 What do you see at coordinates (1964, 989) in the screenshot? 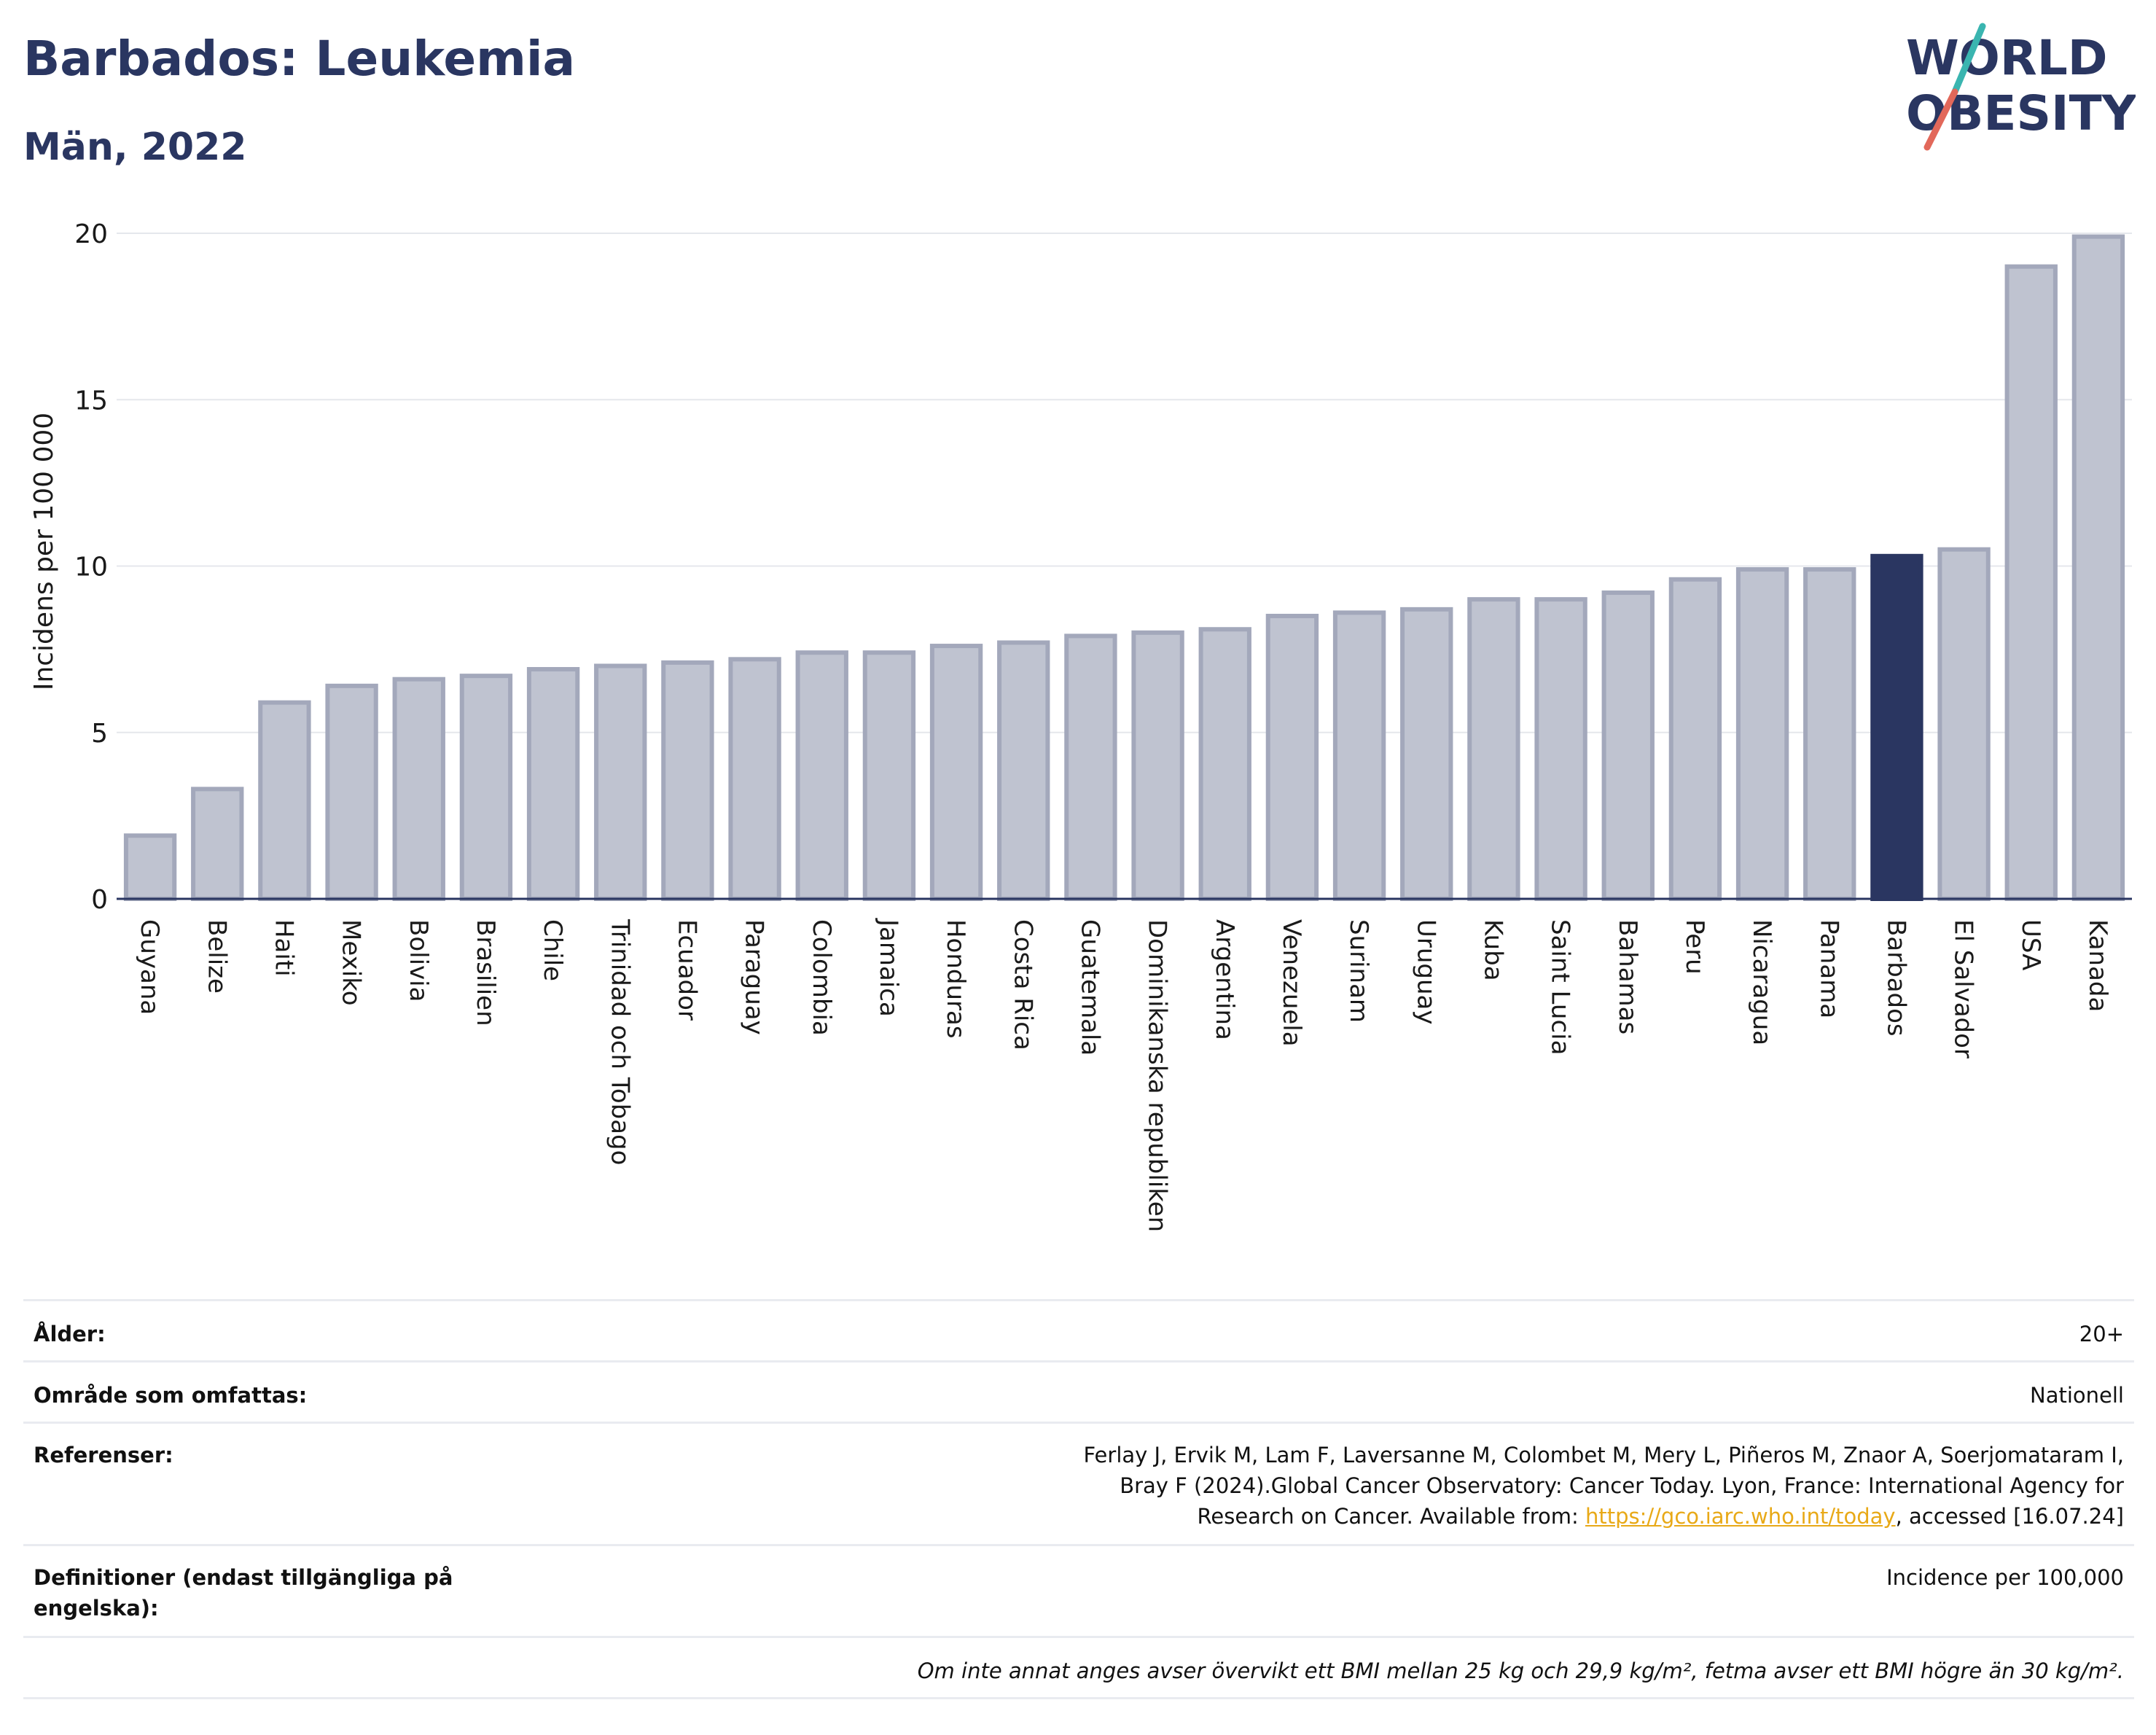
I see `x-tick-label: El Salvador` at bounding box center [1964, 989].